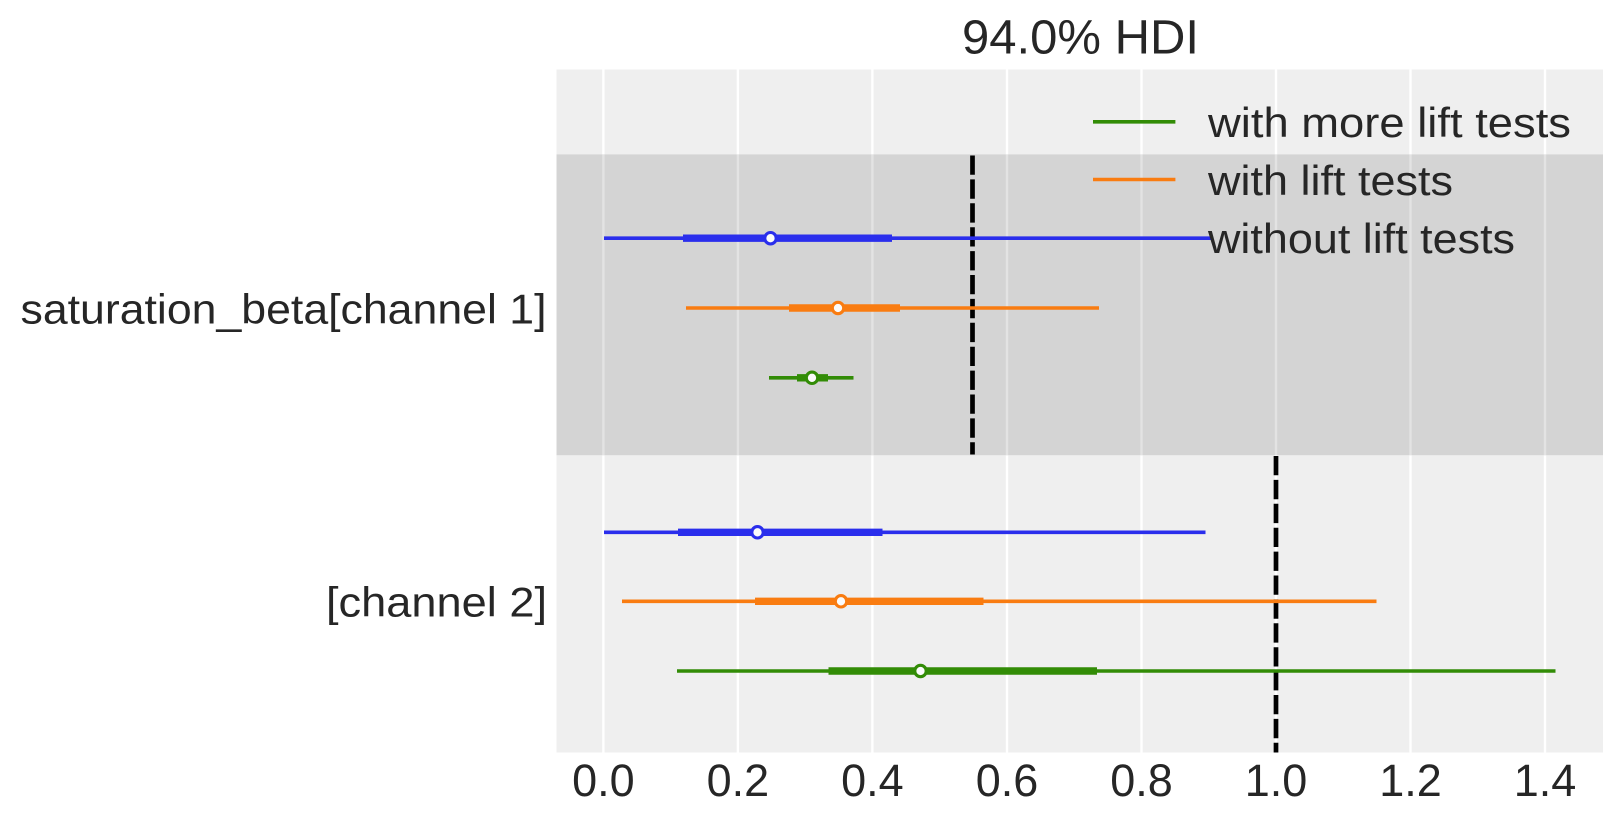 The width and height of the screenshot is (1623, 823). Describe the element at coordinates (738, 780) in the screenshot. I see `svg-text: 0.2` at that location.